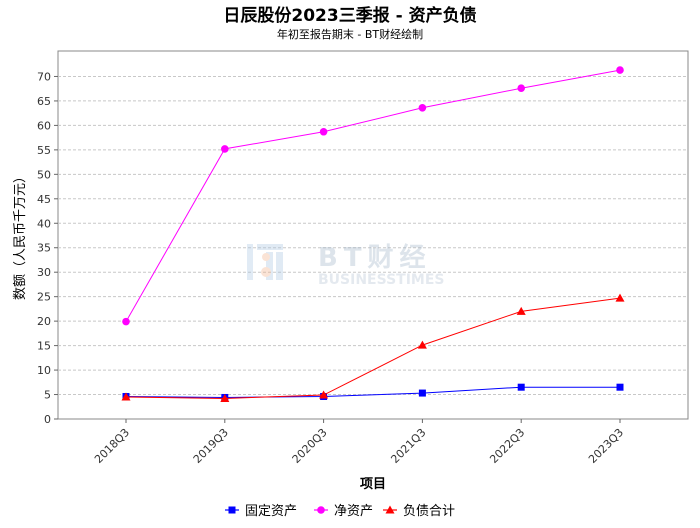 The height and width of the screenshot is (528, 700). I want to click on legend-label: 净资产, so click(353, 511).